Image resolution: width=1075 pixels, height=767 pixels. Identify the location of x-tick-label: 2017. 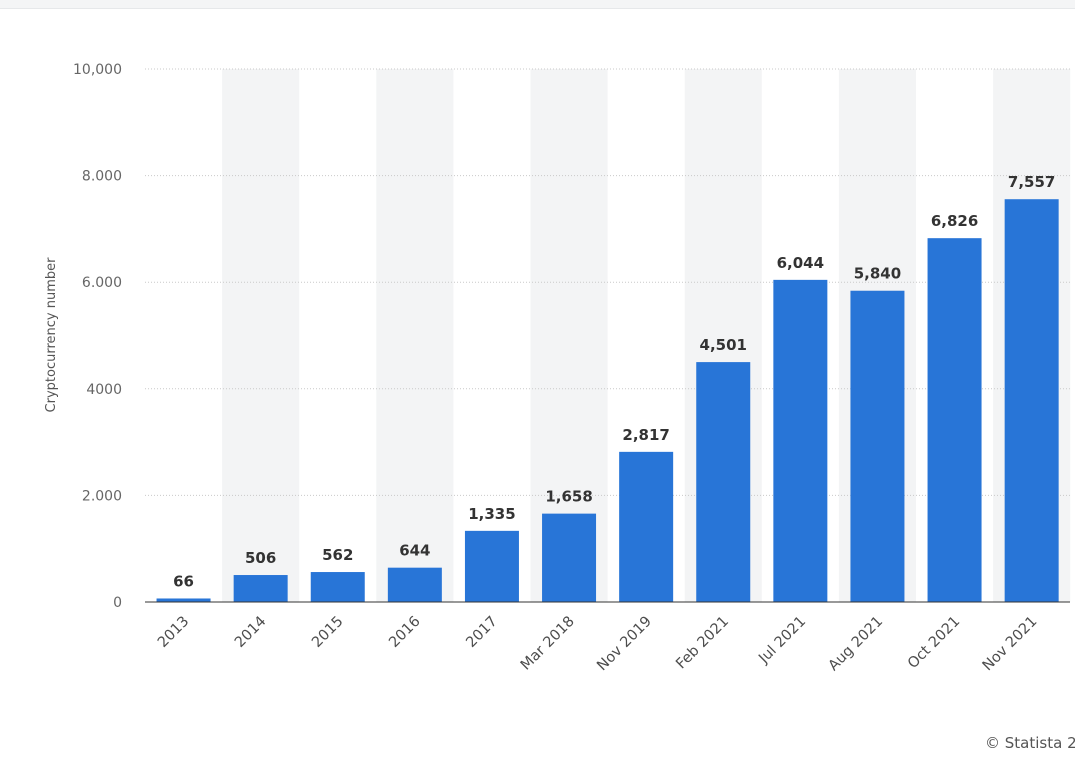
(481, 632).